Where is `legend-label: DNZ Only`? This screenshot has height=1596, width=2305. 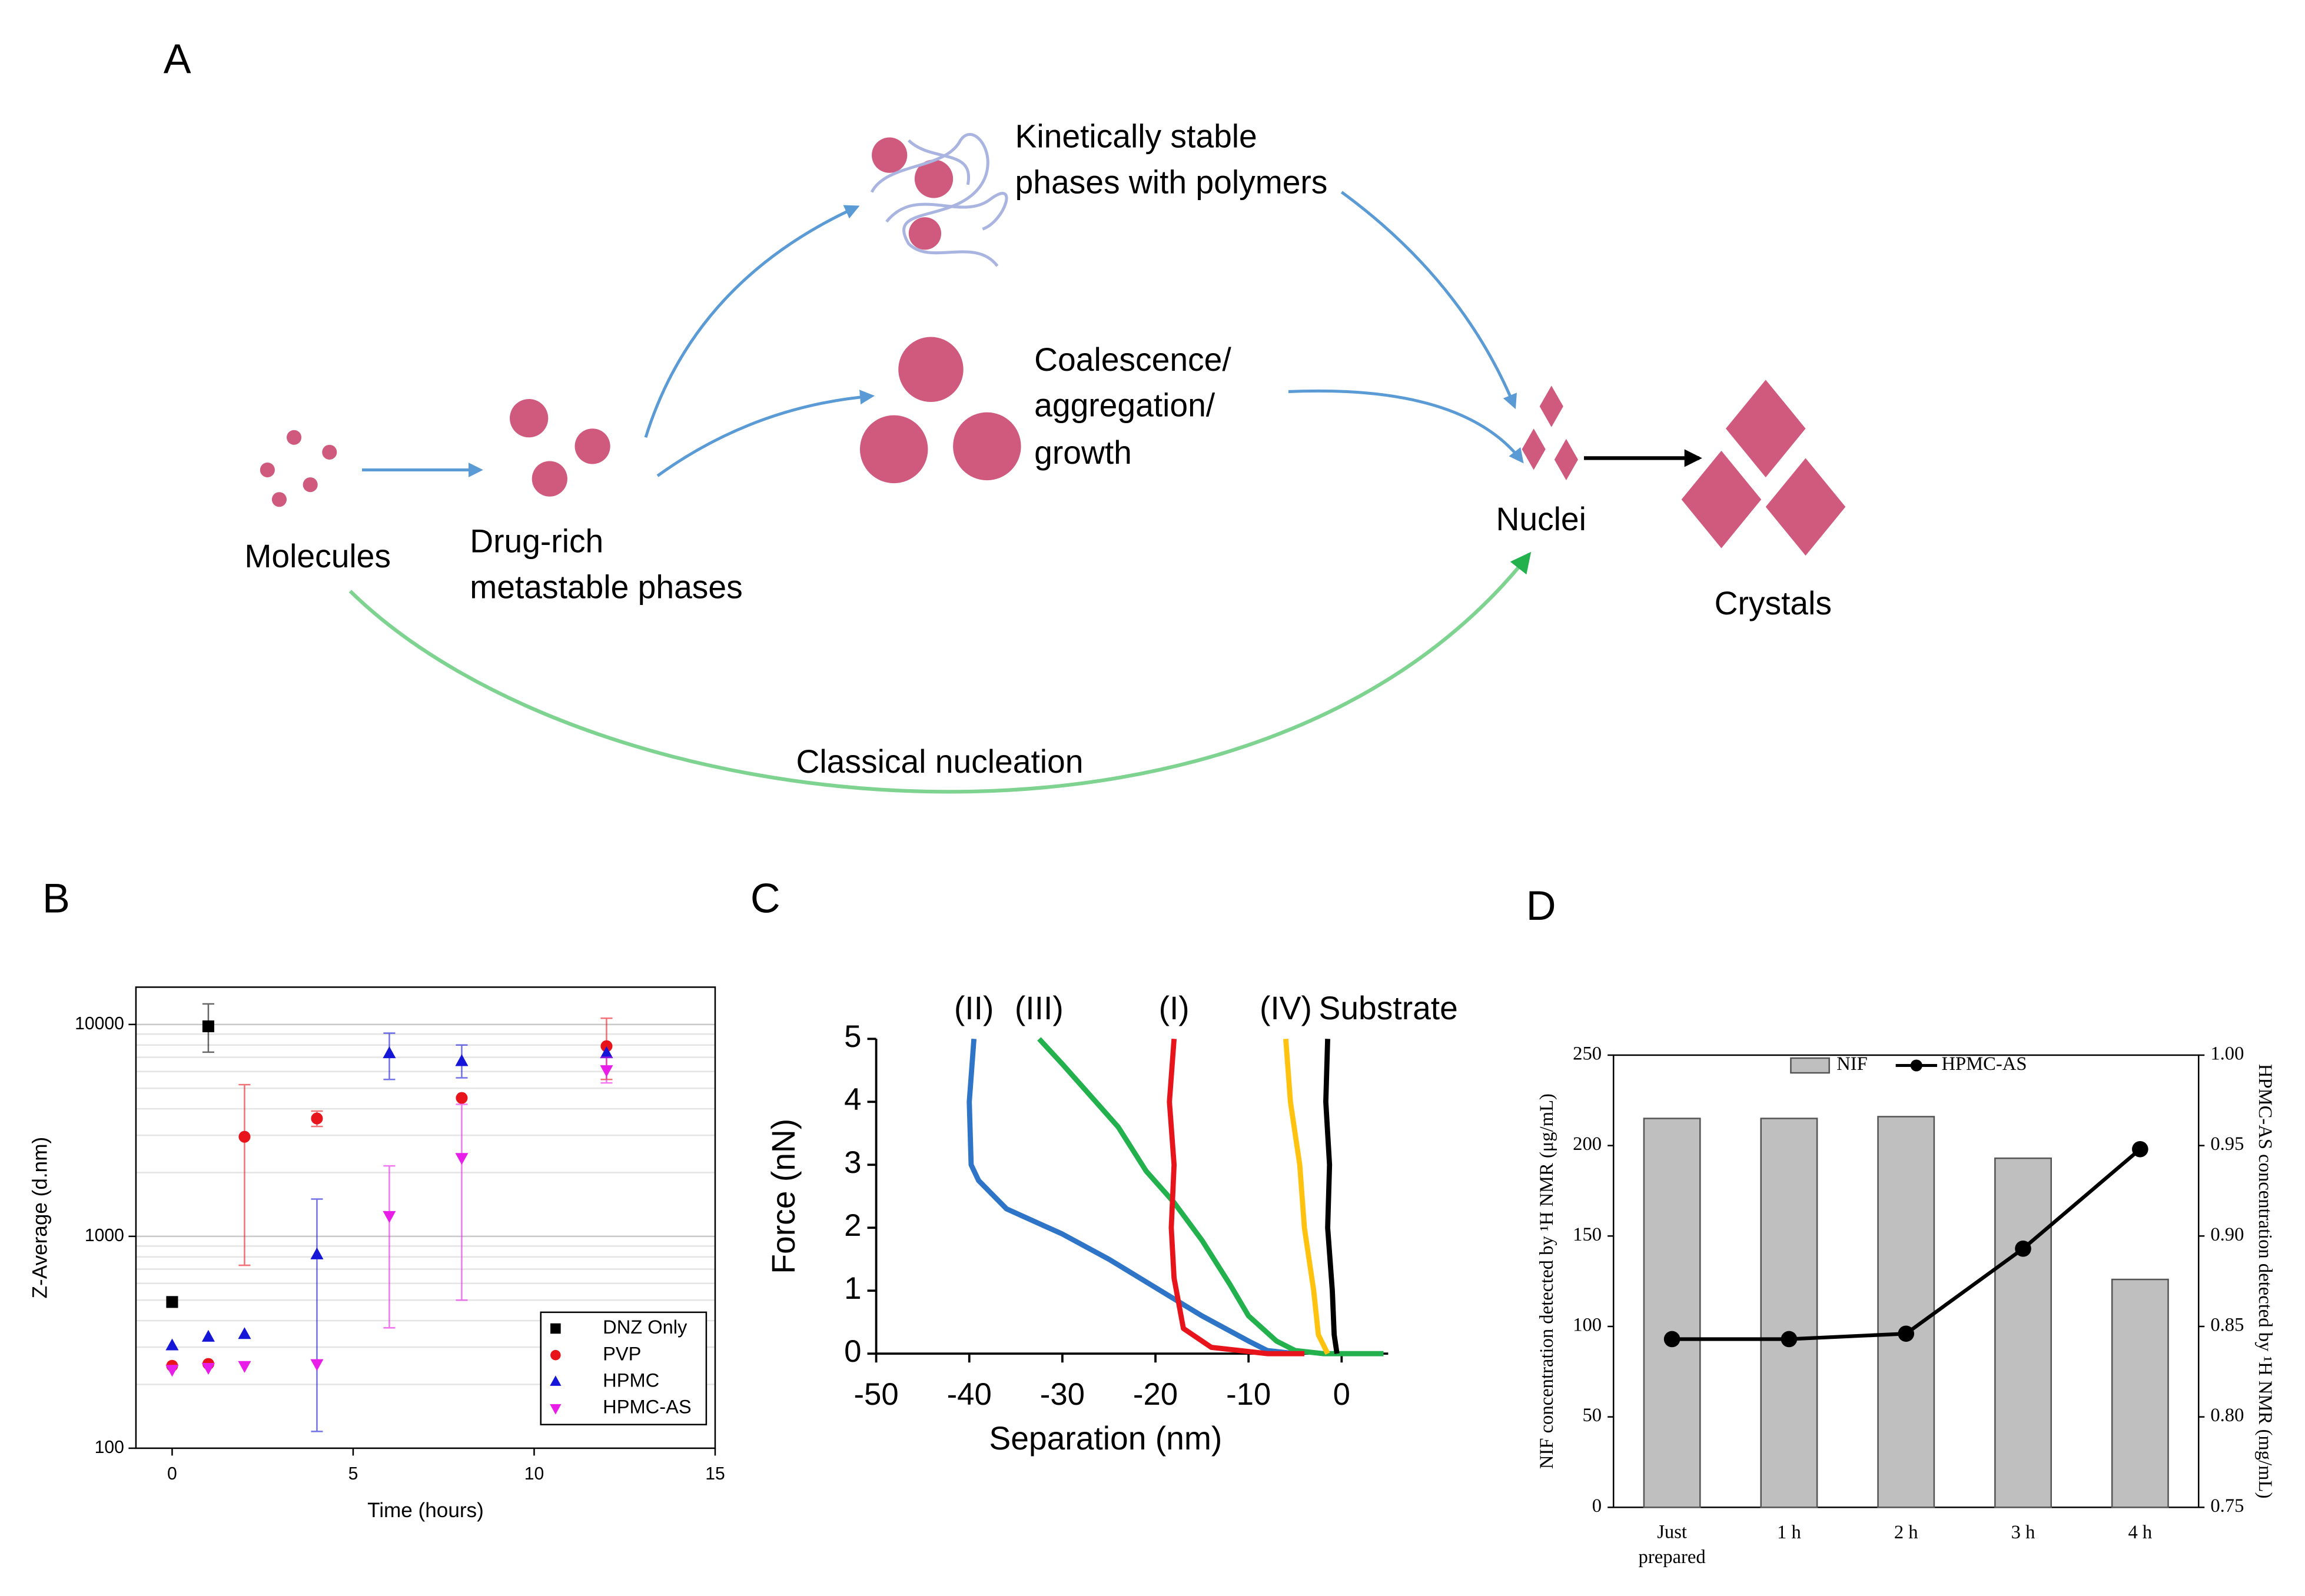
legend-label: DNZ Only is located at coordinates (645, 1327).